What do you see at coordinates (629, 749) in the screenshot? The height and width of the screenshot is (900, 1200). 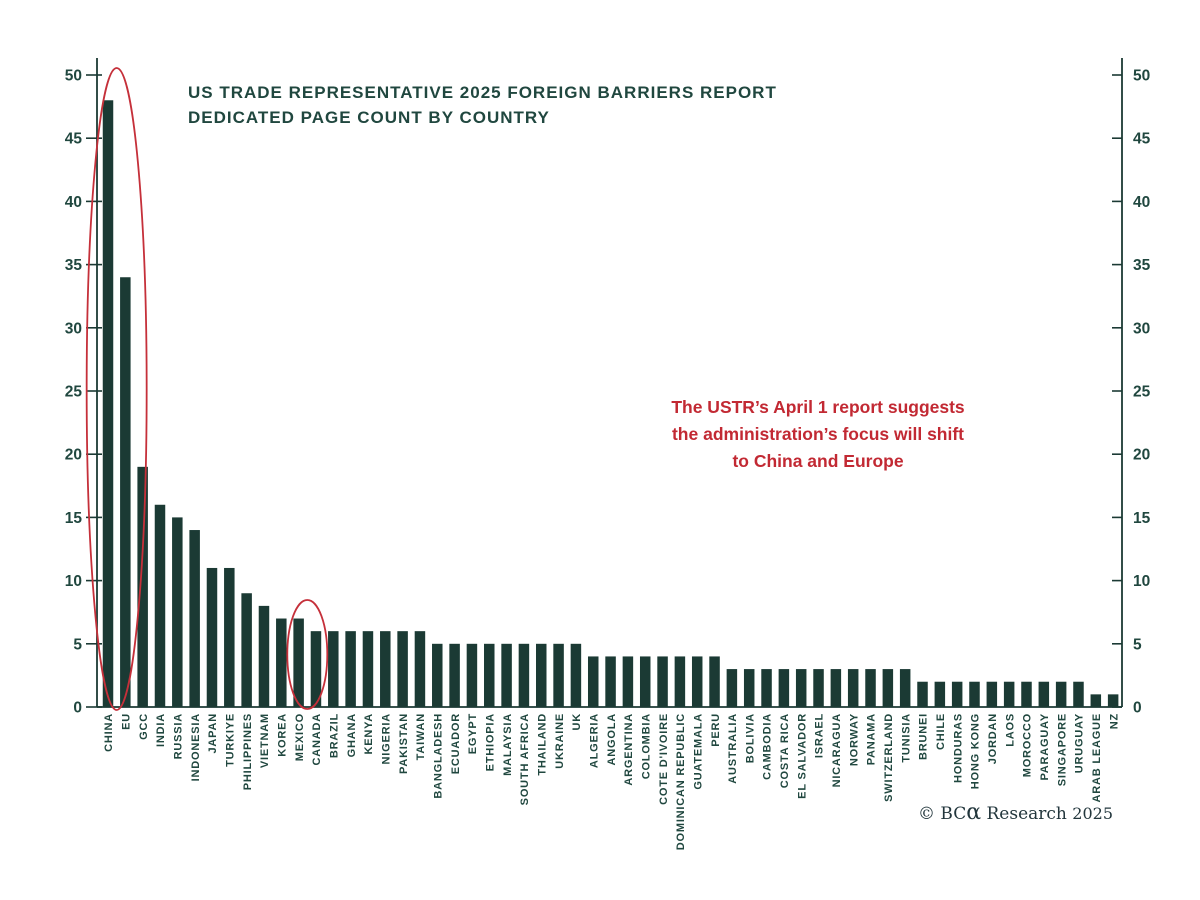 I see `x-tick-label: ARGENTINA` at bounding box center [629, 749].